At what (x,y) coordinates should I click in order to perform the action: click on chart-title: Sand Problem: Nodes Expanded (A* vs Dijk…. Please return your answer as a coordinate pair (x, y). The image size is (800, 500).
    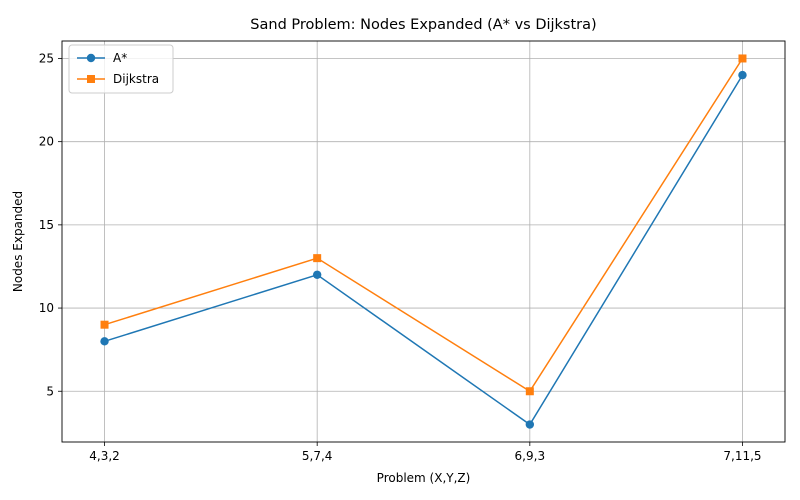
    Looking at the image, I should click on (423, 25).